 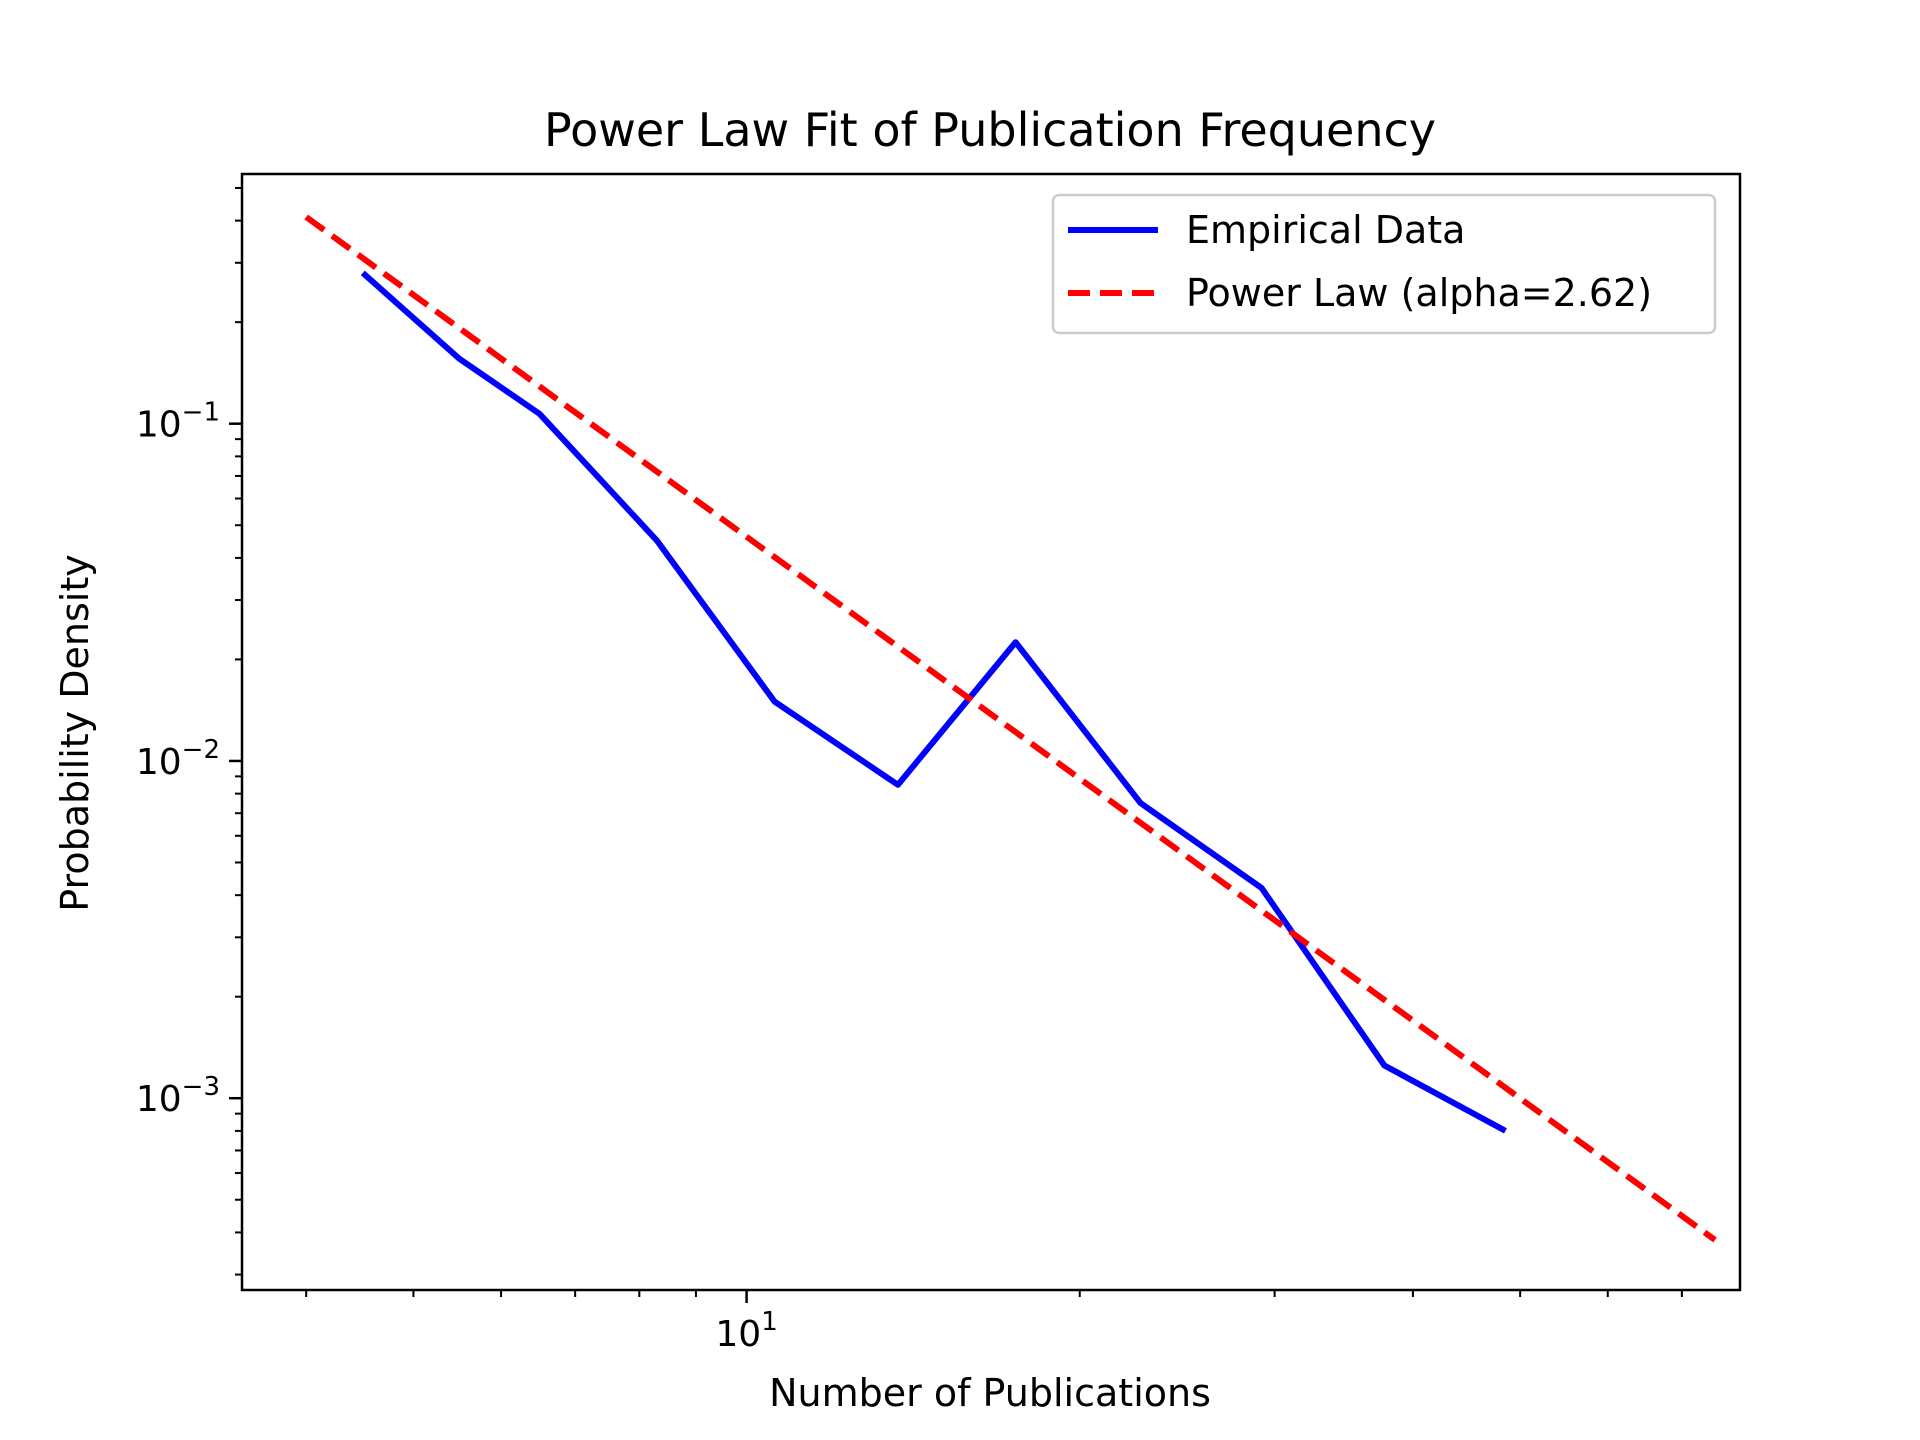 I want to click on y-axis-label: Probability Density, so click(x=75, y=732).